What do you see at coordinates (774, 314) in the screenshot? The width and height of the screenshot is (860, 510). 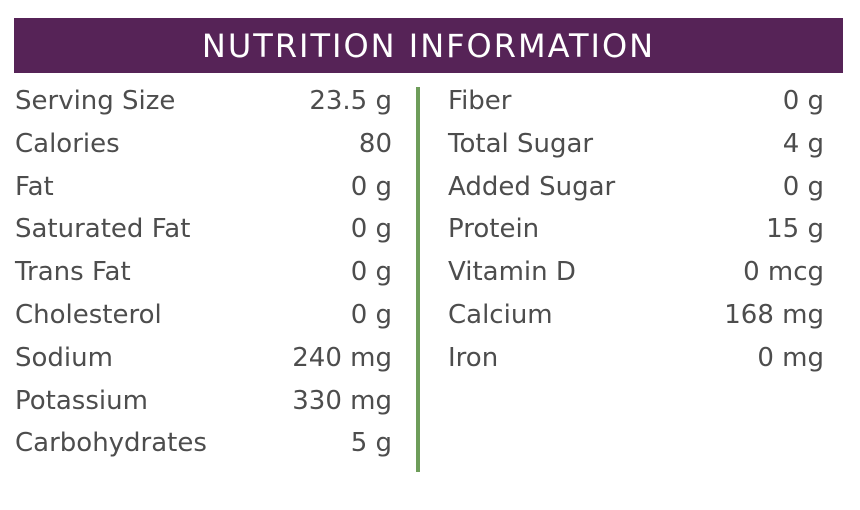 I see `nutrient-value: 168 mg` at bounding box center [774, 314].